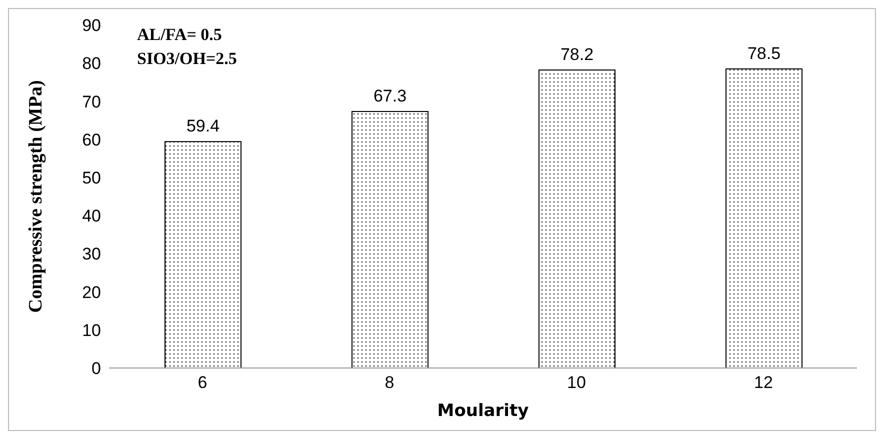  Describe the element at coordinates (763, 382) in the screenshot. I see `x-tick-label: 12` at that location.